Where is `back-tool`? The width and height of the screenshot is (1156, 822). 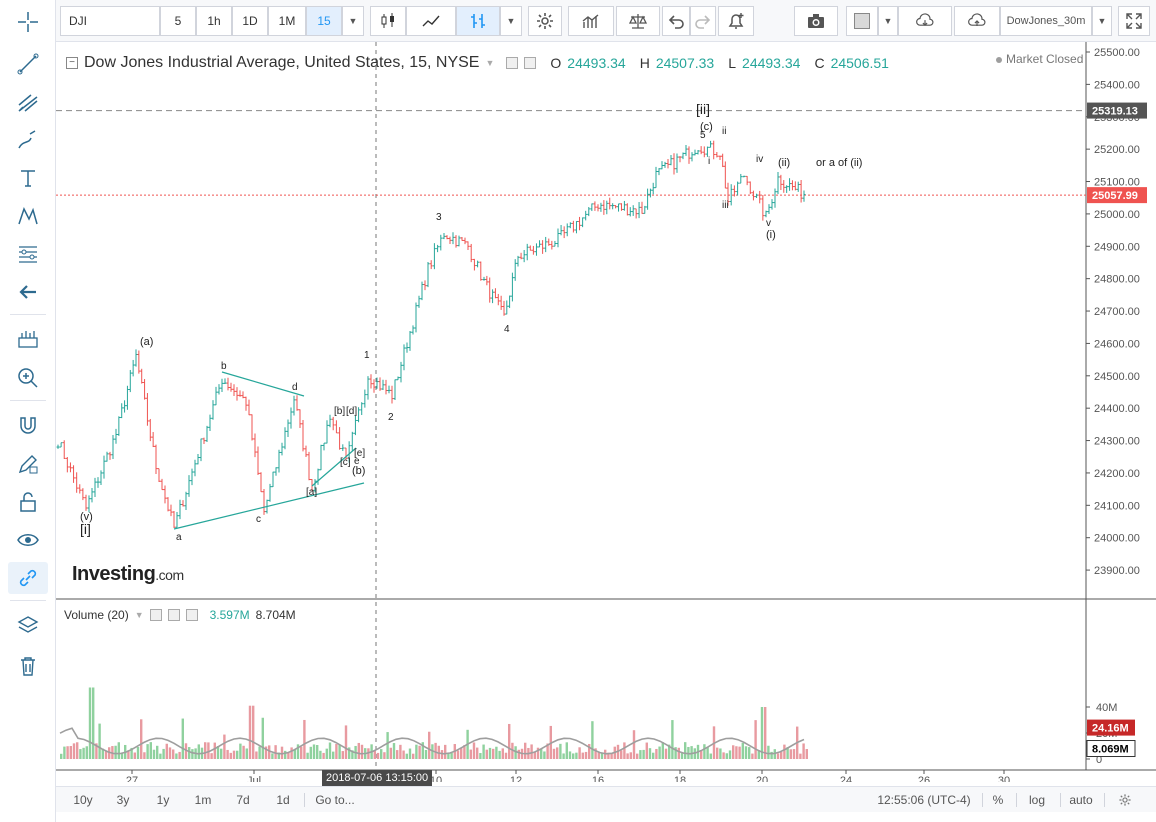 back-tool is located at coordinates (28, 292).